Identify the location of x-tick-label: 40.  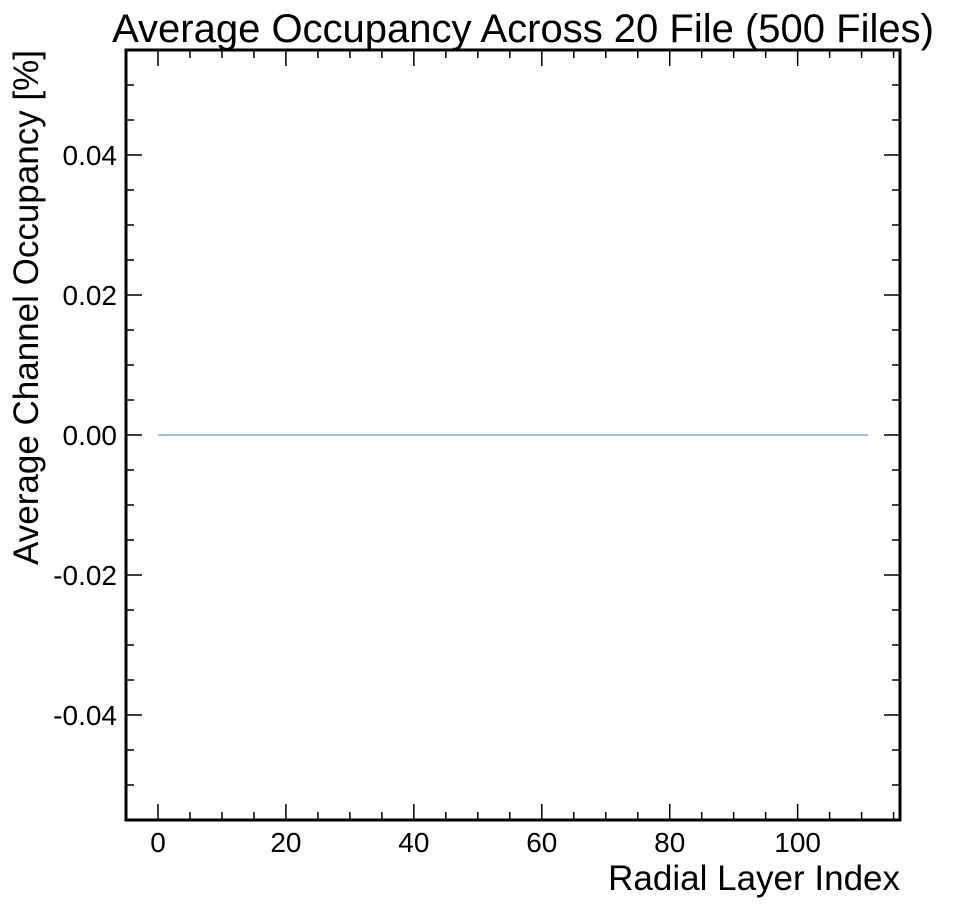
(413, 842).